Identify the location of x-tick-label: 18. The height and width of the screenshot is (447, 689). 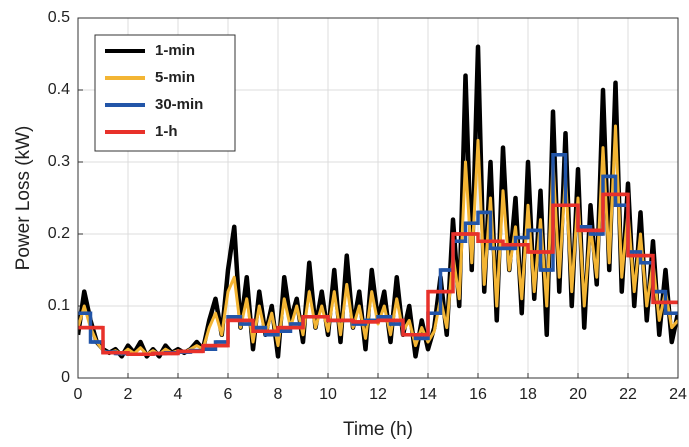
(528, 394).